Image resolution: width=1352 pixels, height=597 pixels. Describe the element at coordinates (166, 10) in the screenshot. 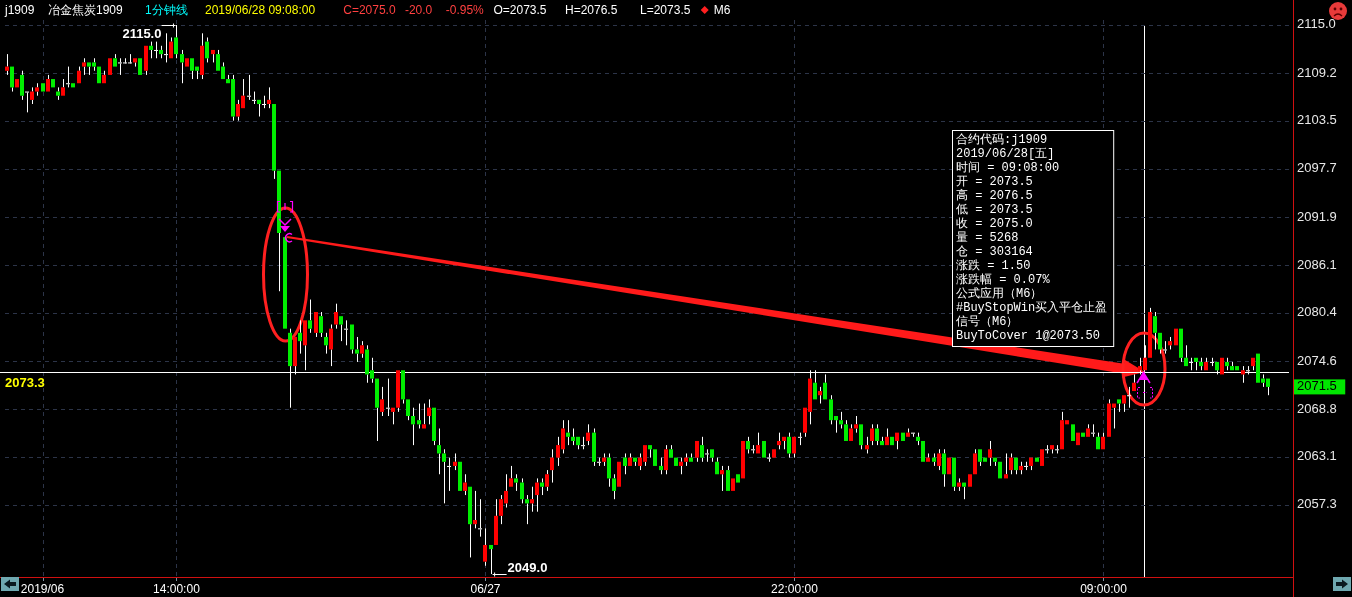

I see `text: 1分钟线` at that location.